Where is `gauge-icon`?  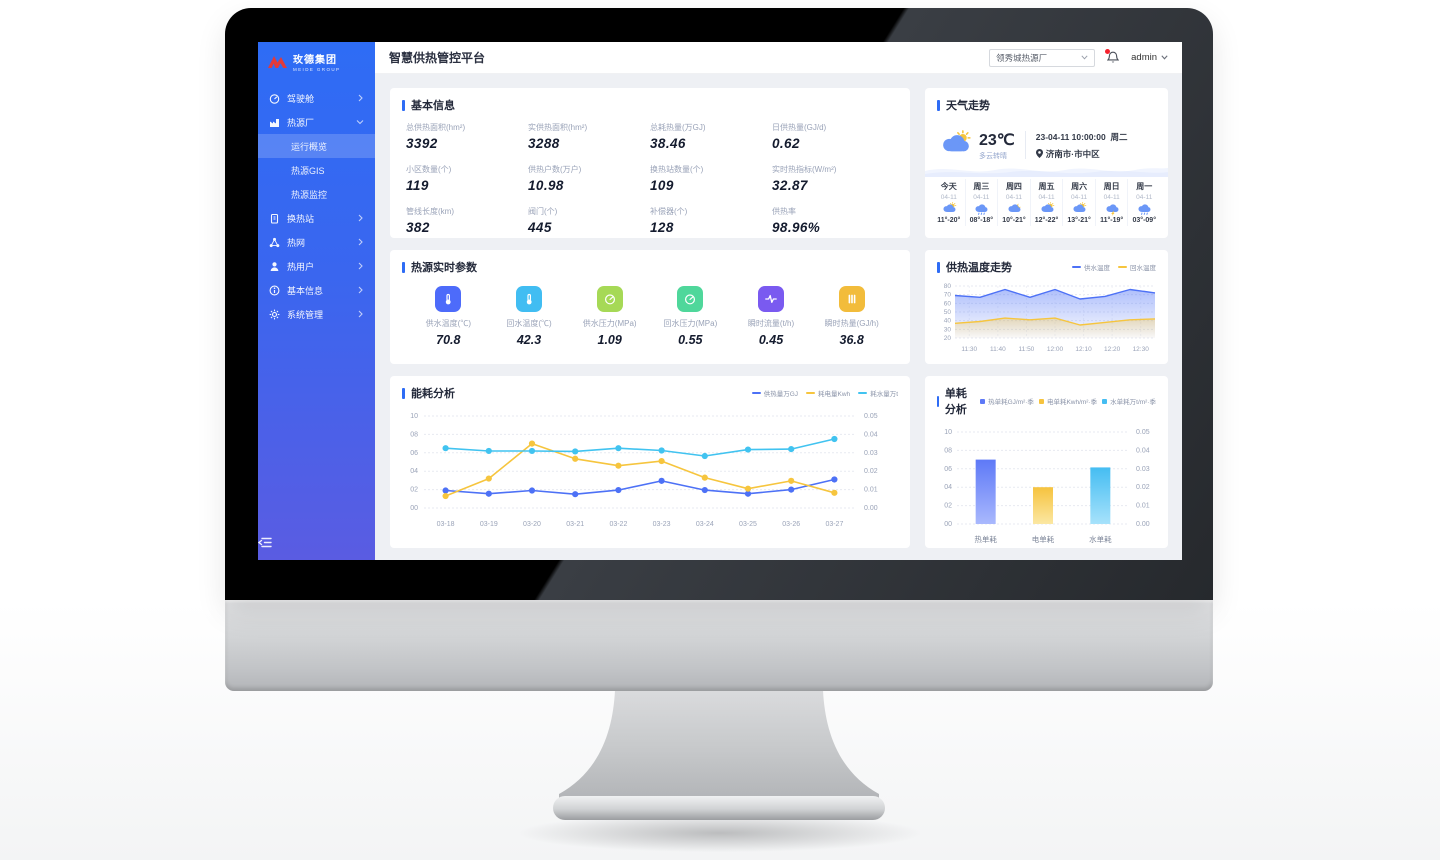 gauge-icon is located at coordinates (690, 299).